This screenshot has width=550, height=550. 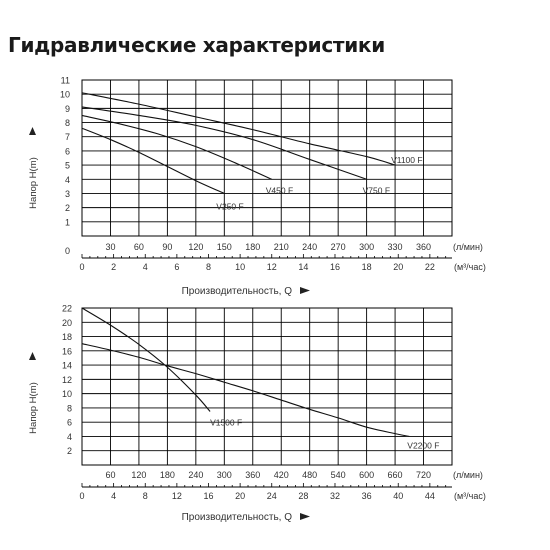 What do you see at coordinates (224, 247) in the screenshot?
I see `x-tick-label: 150` at bounding box center [224, 247].